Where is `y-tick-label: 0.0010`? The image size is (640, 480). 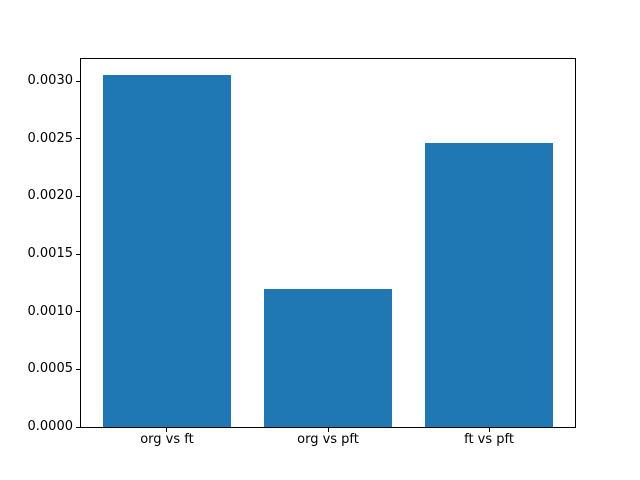 y-tick-label: 0.0010 is located at coordinates (50, 311).